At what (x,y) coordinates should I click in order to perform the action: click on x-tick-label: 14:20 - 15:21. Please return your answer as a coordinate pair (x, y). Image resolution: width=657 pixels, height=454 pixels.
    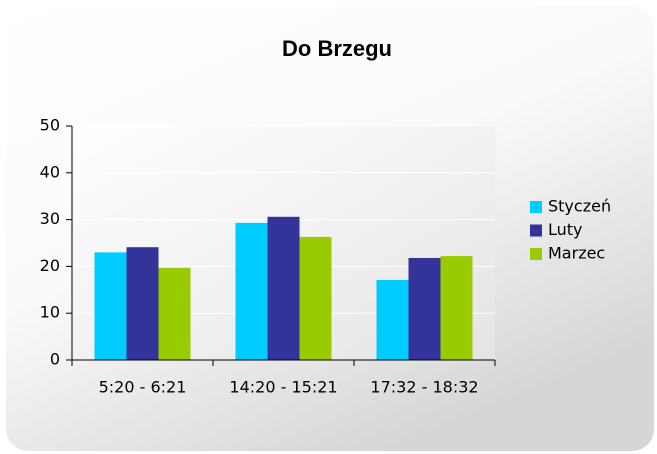
    Looking at the image, I should click on (283, 387).